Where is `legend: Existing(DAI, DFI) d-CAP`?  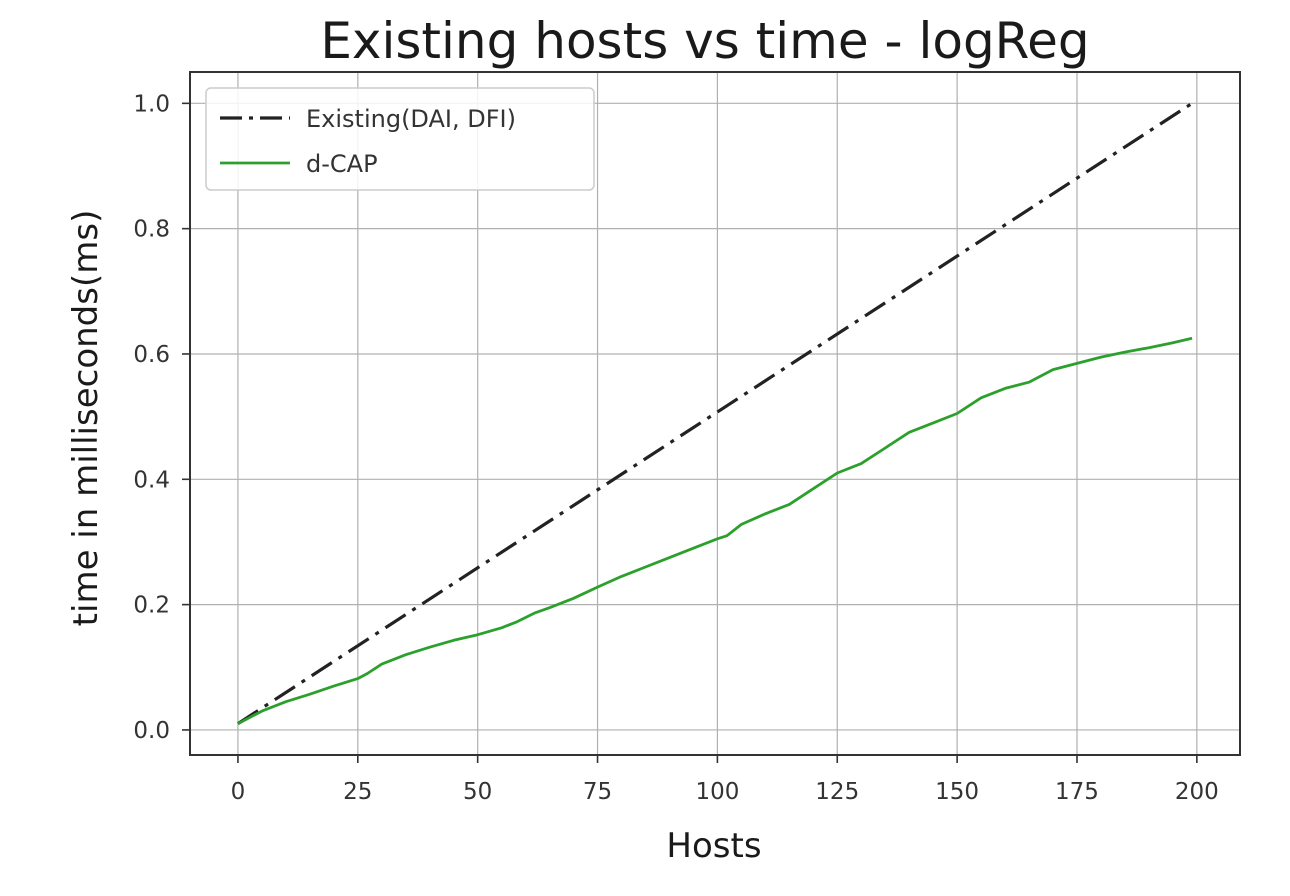 legend: Existing(DAI, DFI) d-CAP is located at coordinates (400, 139).